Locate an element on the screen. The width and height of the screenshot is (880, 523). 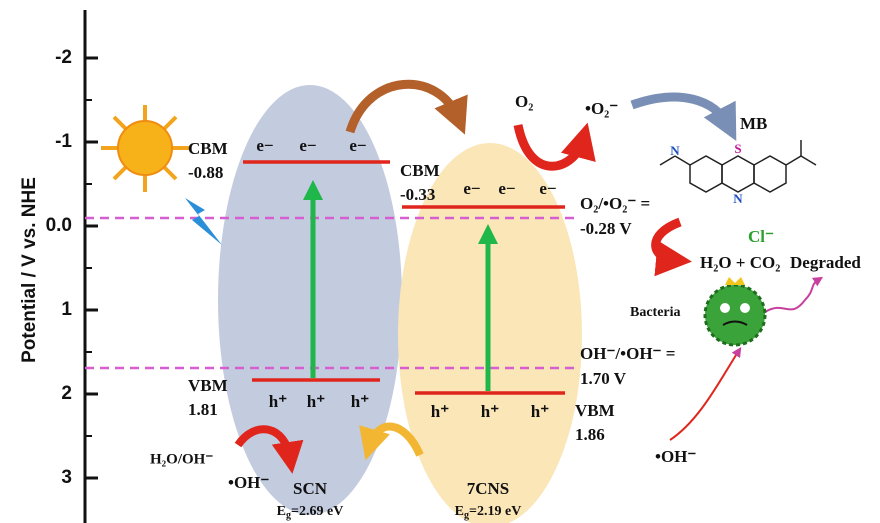
cbm-value: -0.33 is located at coordinates (417, 194).